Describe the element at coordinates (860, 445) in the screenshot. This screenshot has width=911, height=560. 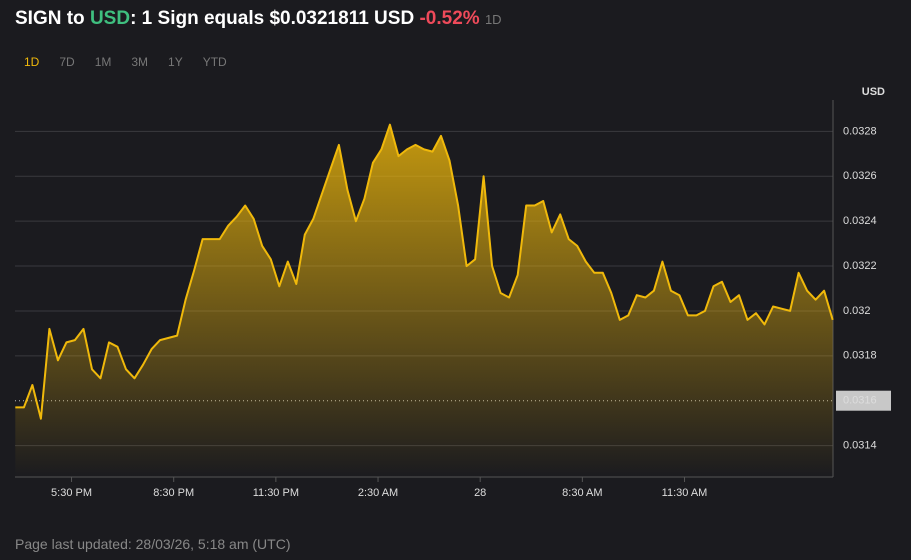
I see `y-tick-label: 0.0314` at that location.